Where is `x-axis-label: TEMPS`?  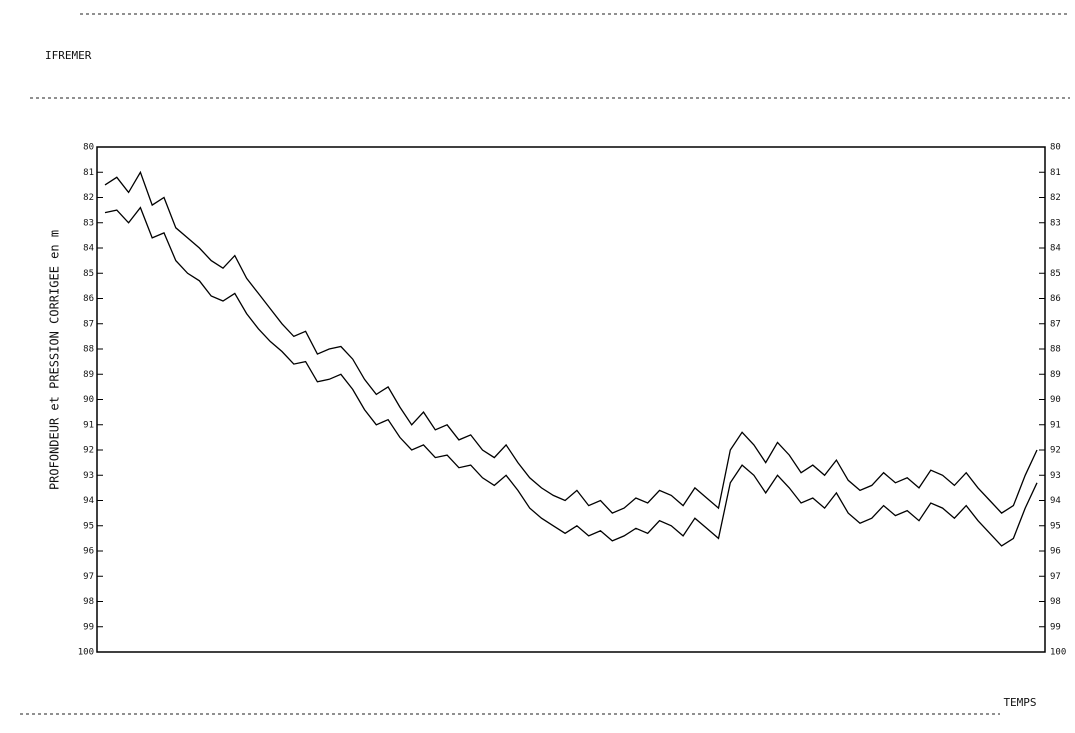 x-axis-label: TEMPS is located at coordinates (1019, 702).